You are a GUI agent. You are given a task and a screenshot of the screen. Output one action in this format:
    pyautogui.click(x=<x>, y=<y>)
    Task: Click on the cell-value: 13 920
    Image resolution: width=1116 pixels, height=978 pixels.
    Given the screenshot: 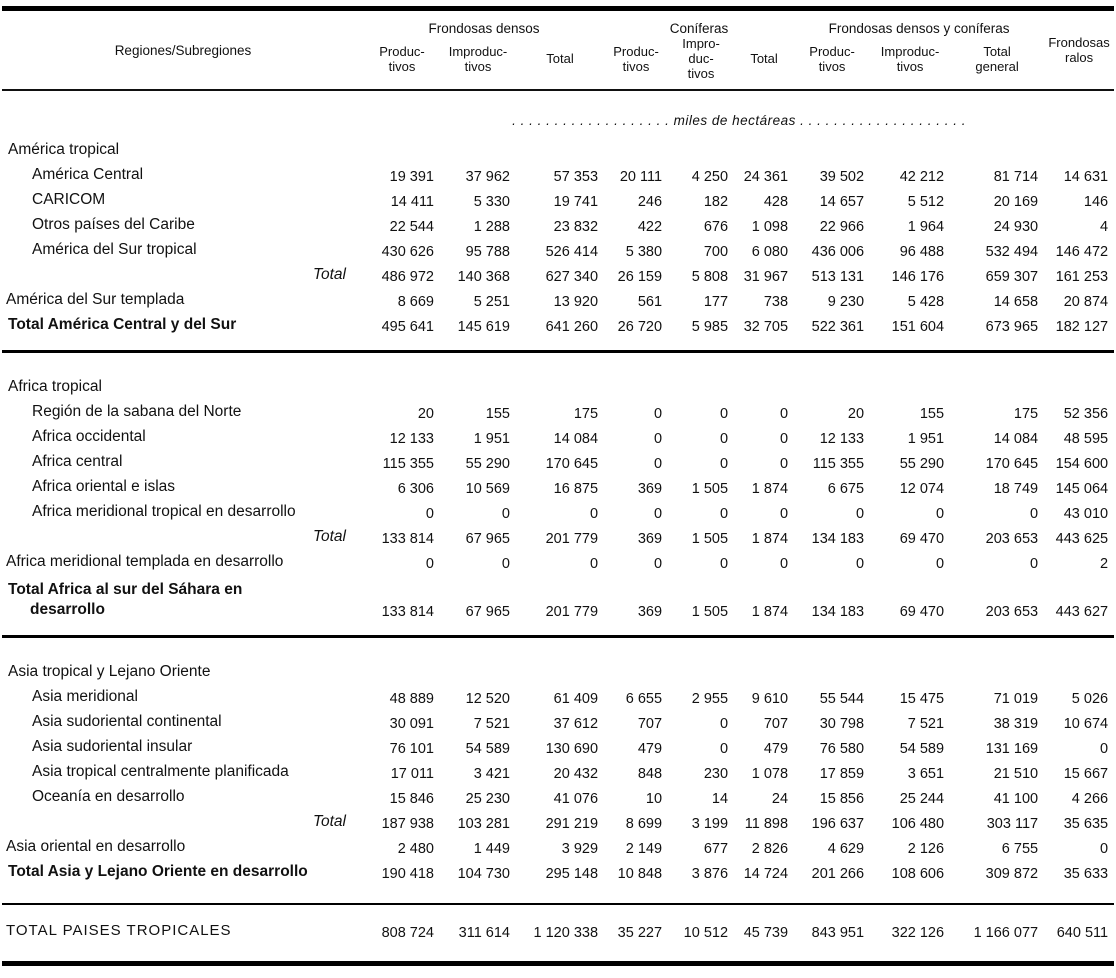 What is the action you would take?
    pyautogui.click(x=576, y=302)
    